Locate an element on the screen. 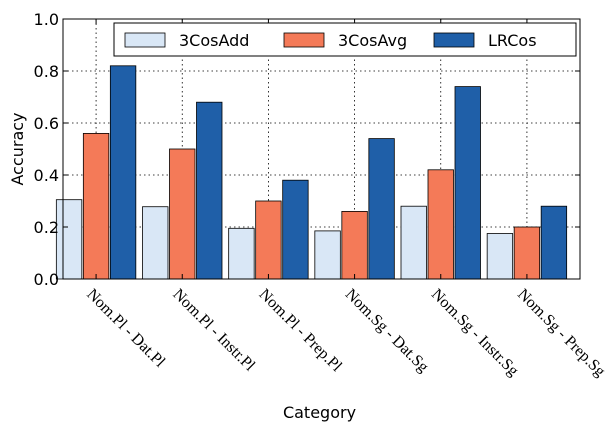  y-tick-label: 0.2 is located at coordinates (46, 227).